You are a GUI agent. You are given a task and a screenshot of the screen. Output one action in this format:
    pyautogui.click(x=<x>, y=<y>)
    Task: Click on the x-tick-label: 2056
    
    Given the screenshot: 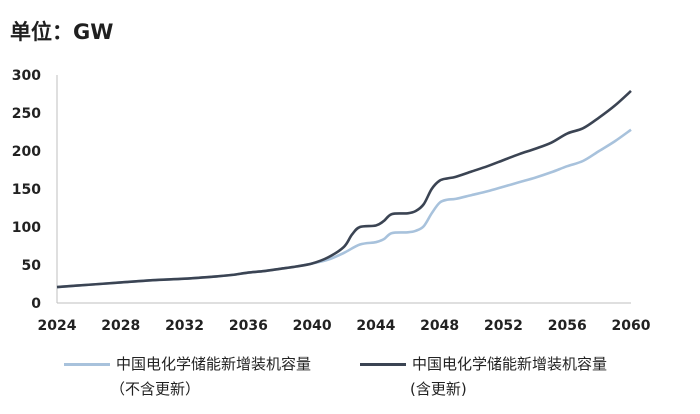 What is the action you would take?
    pyautogui.click(x=567, y=326)
    